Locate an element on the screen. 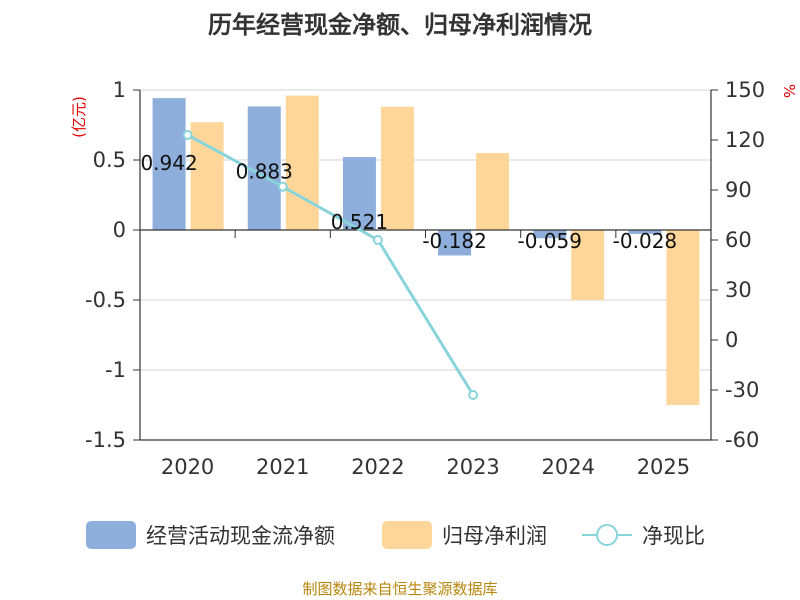 Image resolution: width=800 pixels, height=600 pixels. right-axis-unit: % is located at coordinates (789, 91).